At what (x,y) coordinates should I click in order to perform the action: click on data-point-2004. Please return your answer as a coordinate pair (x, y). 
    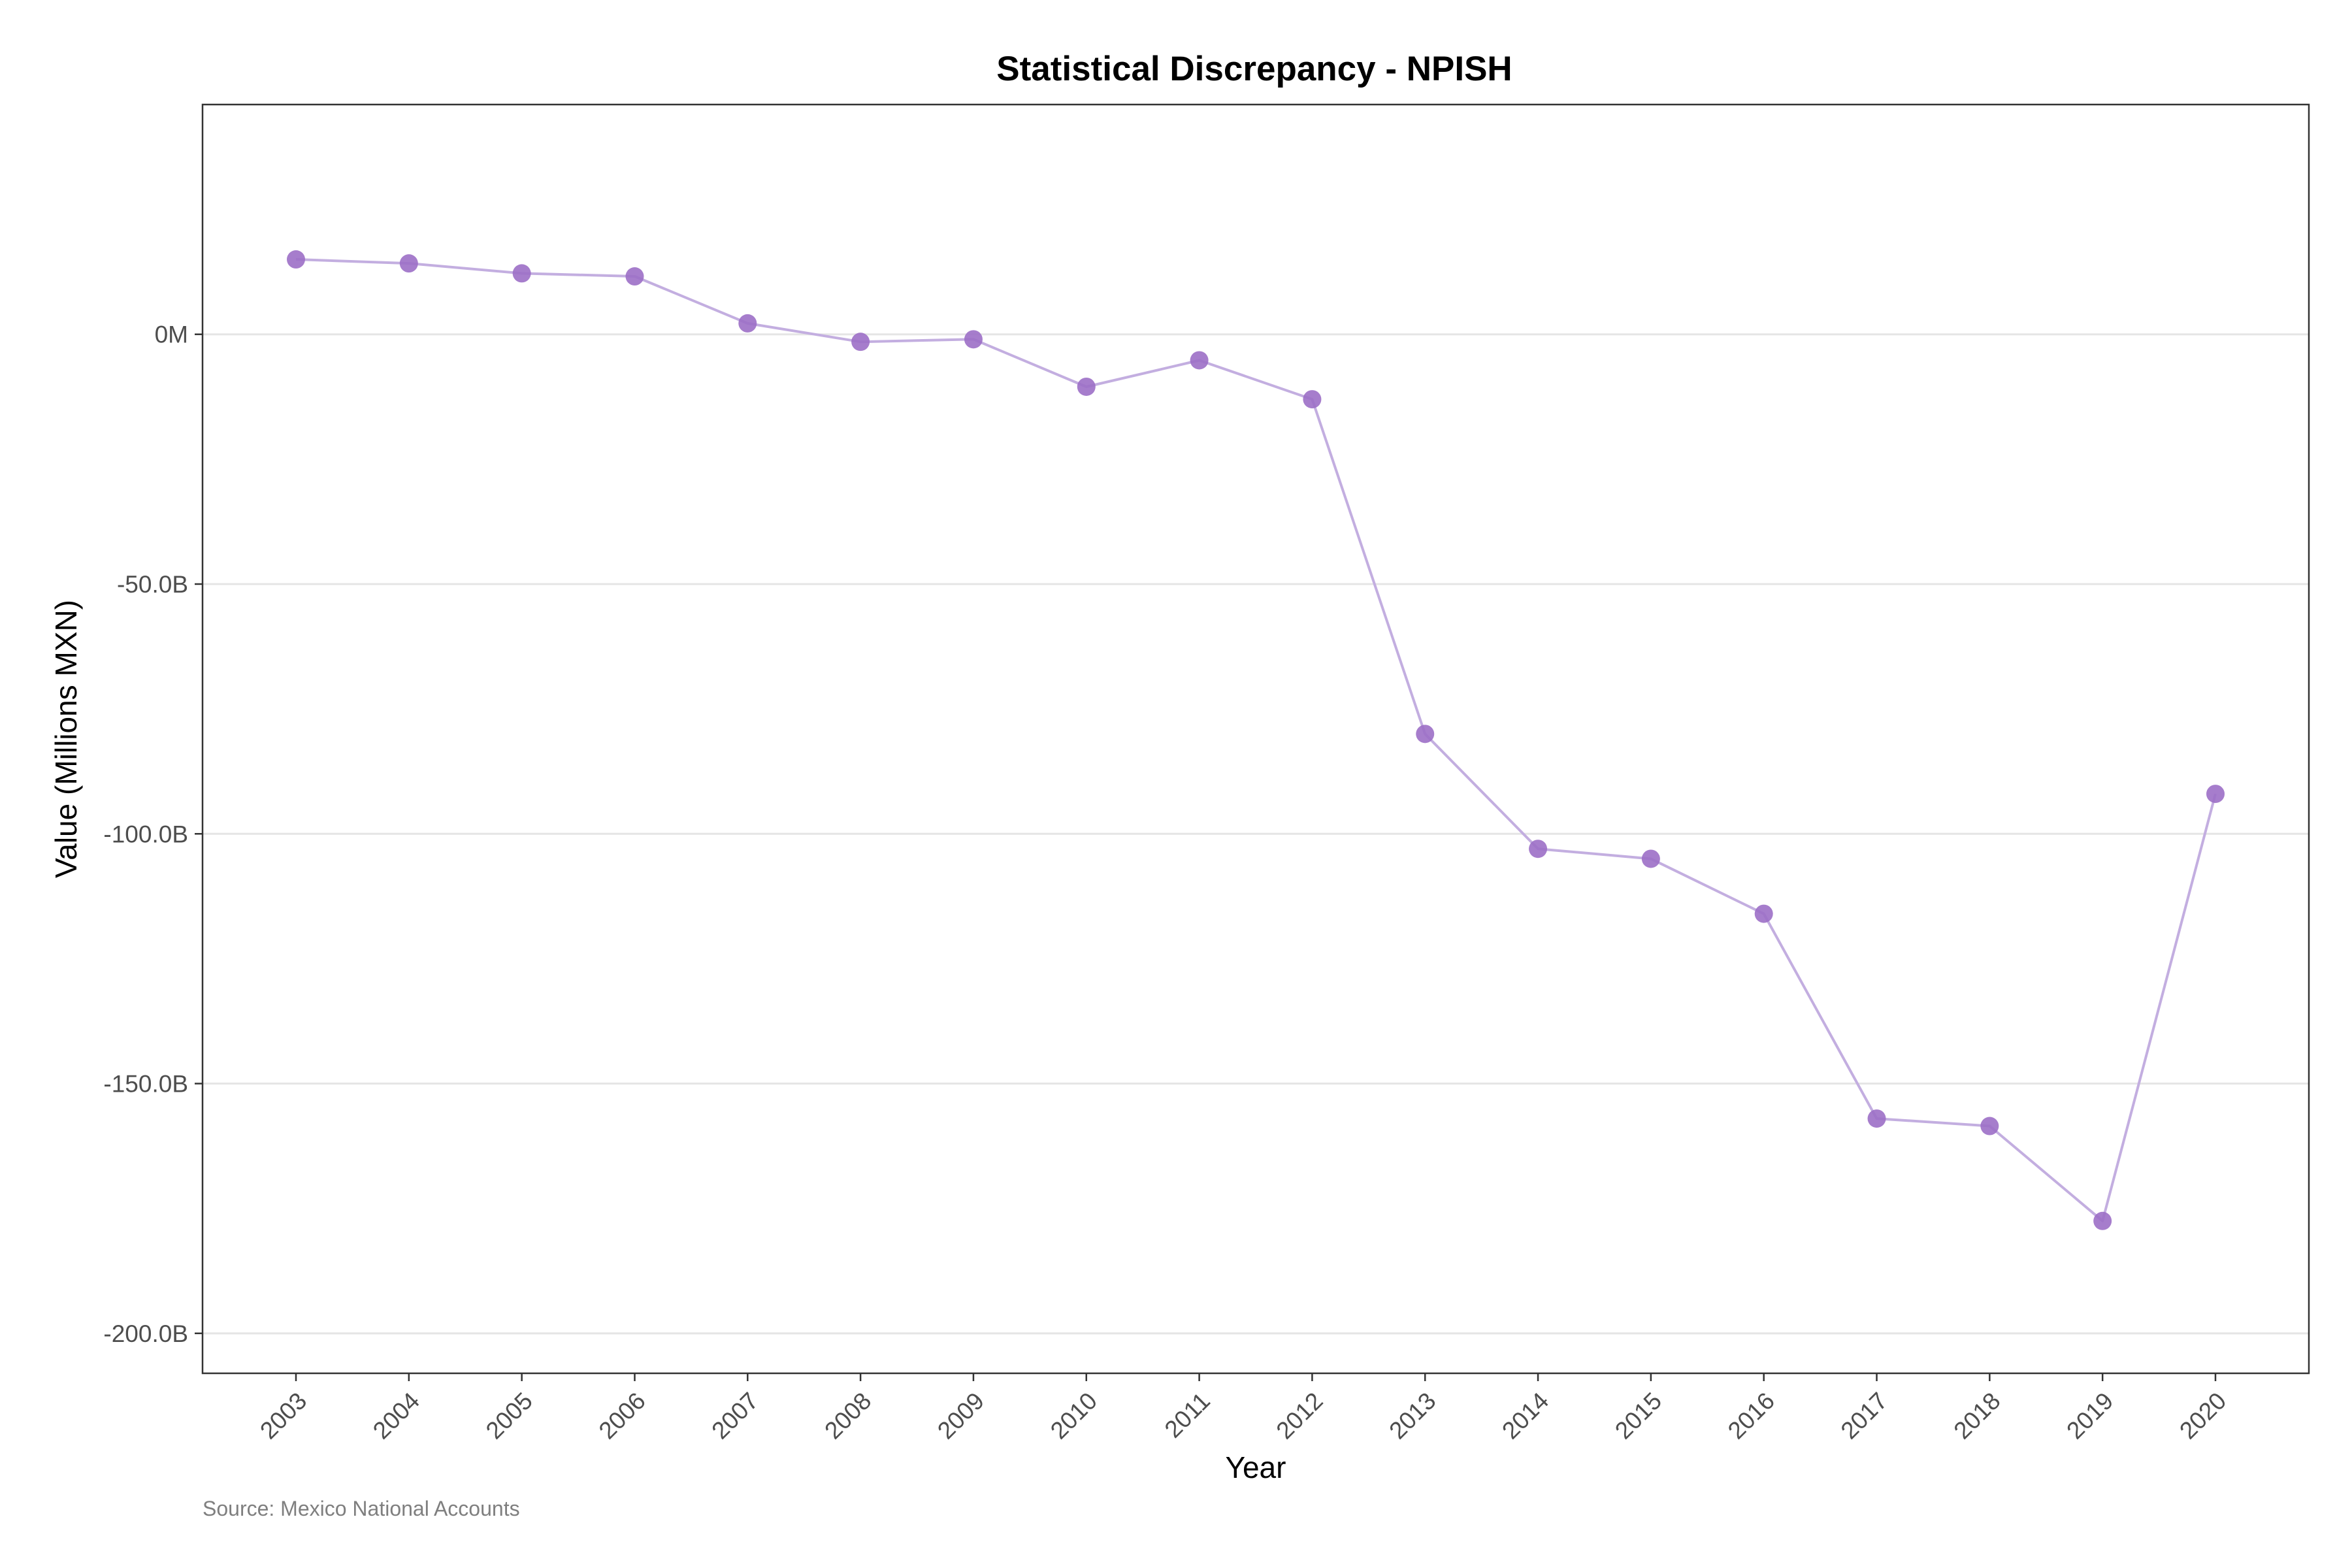
    Looking at the image, I should click on (408, 263).